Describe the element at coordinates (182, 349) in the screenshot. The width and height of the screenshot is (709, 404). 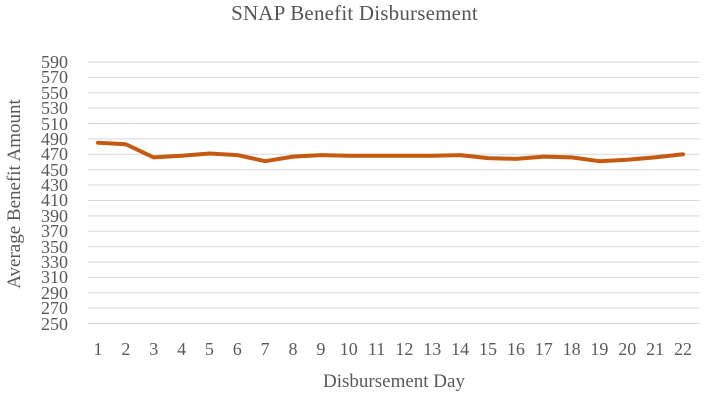
I see `x-tick-label: 4` at that location.